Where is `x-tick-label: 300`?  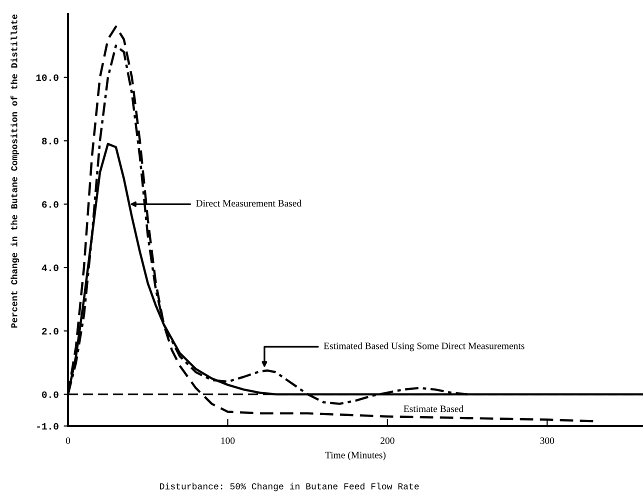
x-tick-label: 300 is located at coordinates (547, 440).